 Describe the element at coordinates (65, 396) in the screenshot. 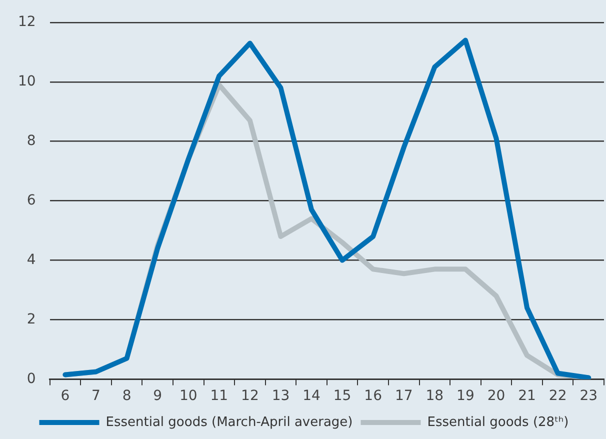

I see `x-tick-label: 6` at that location.